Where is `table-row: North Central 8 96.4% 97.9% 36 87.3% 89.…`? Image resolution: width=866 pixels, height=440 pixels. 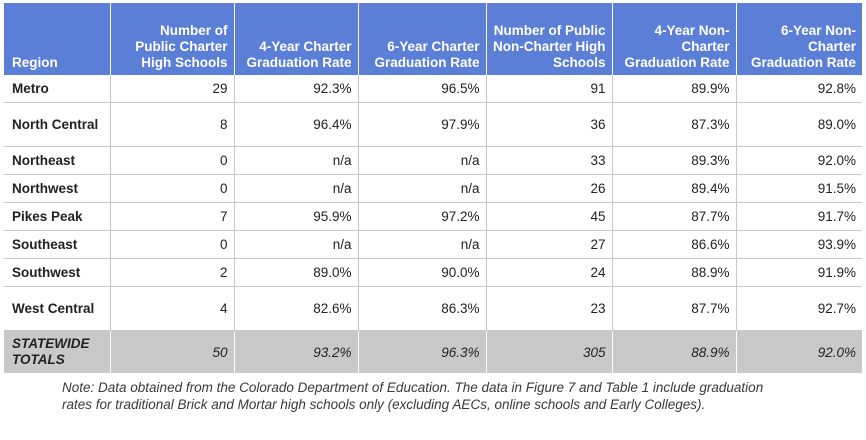
table-row: North Central 8 96.4% 97.9% 36 87.3% 89.… is located at coordinates (433, 124).